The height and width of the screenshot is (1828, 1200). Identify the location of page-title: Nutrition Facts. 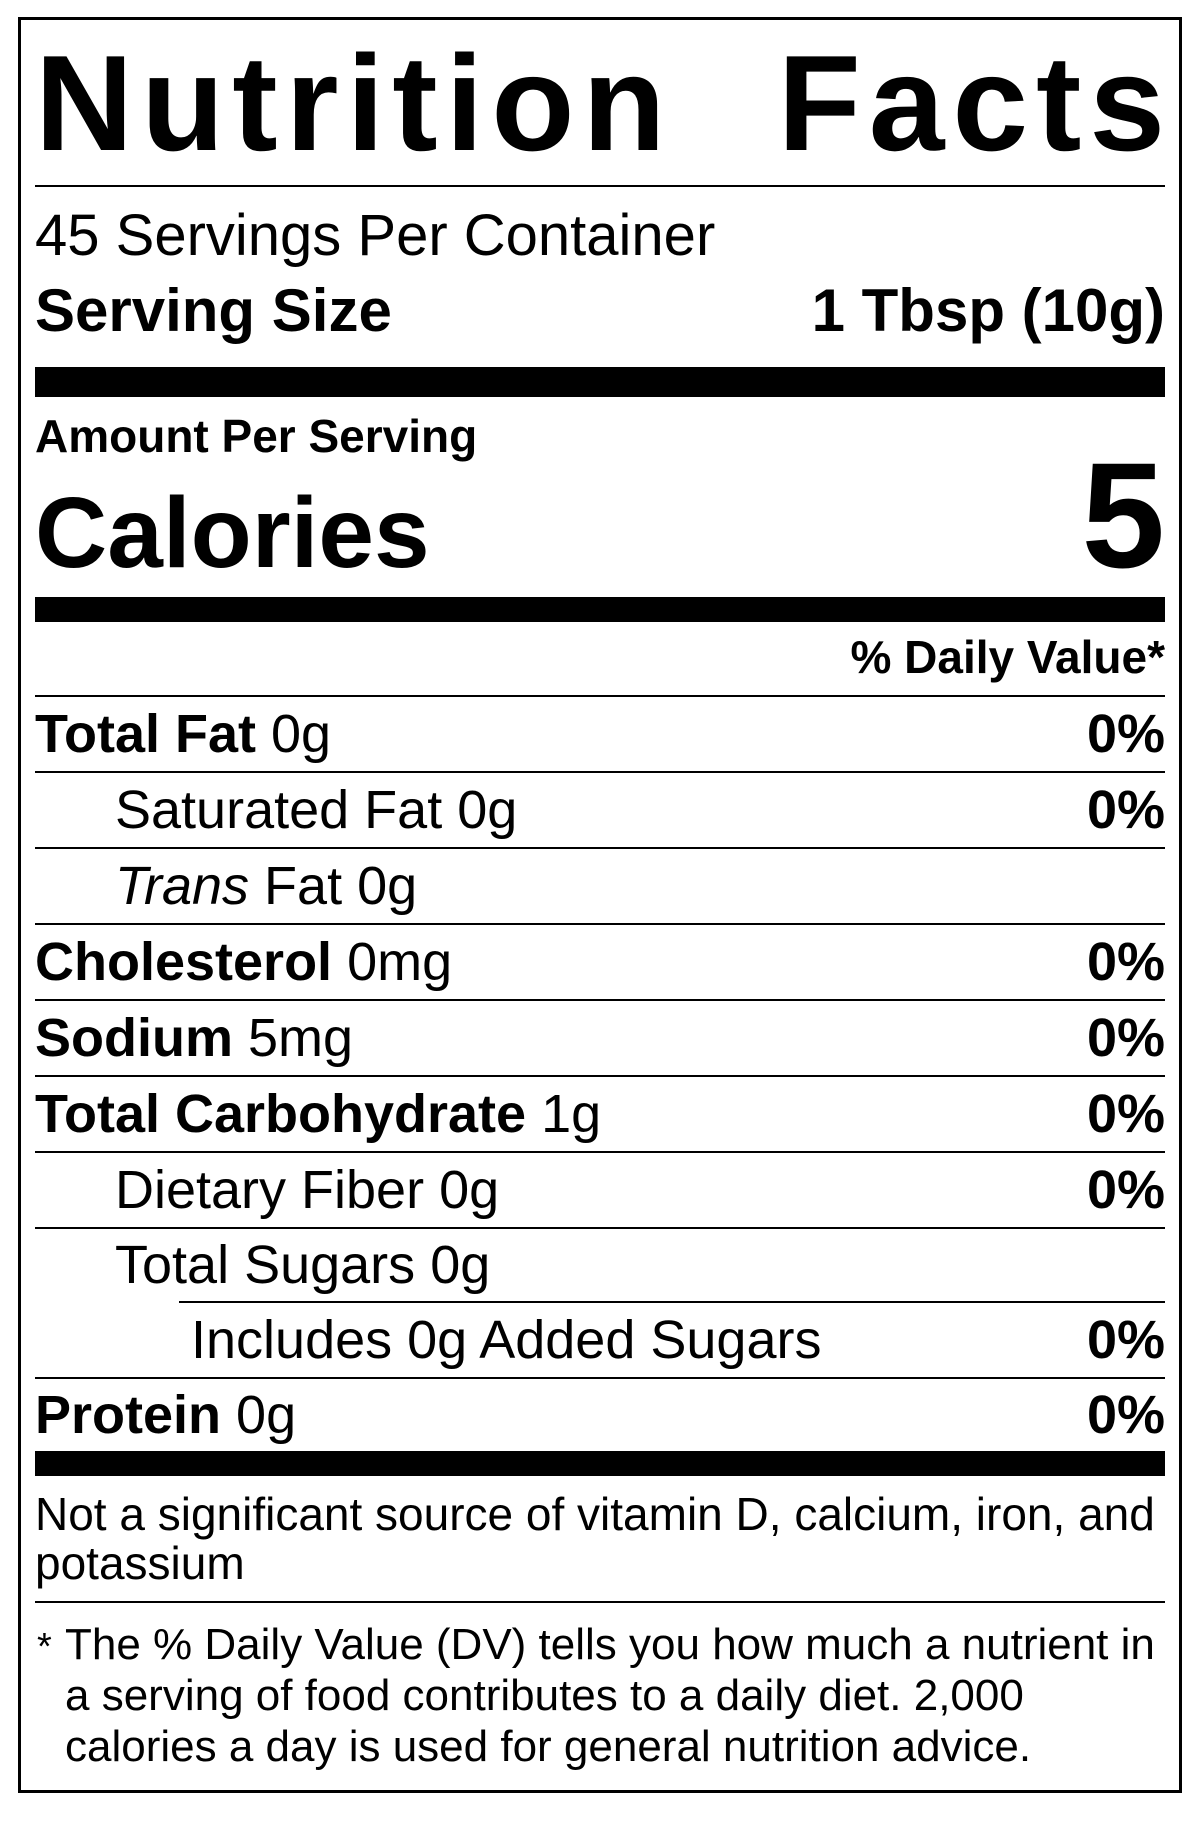
(600, 103).